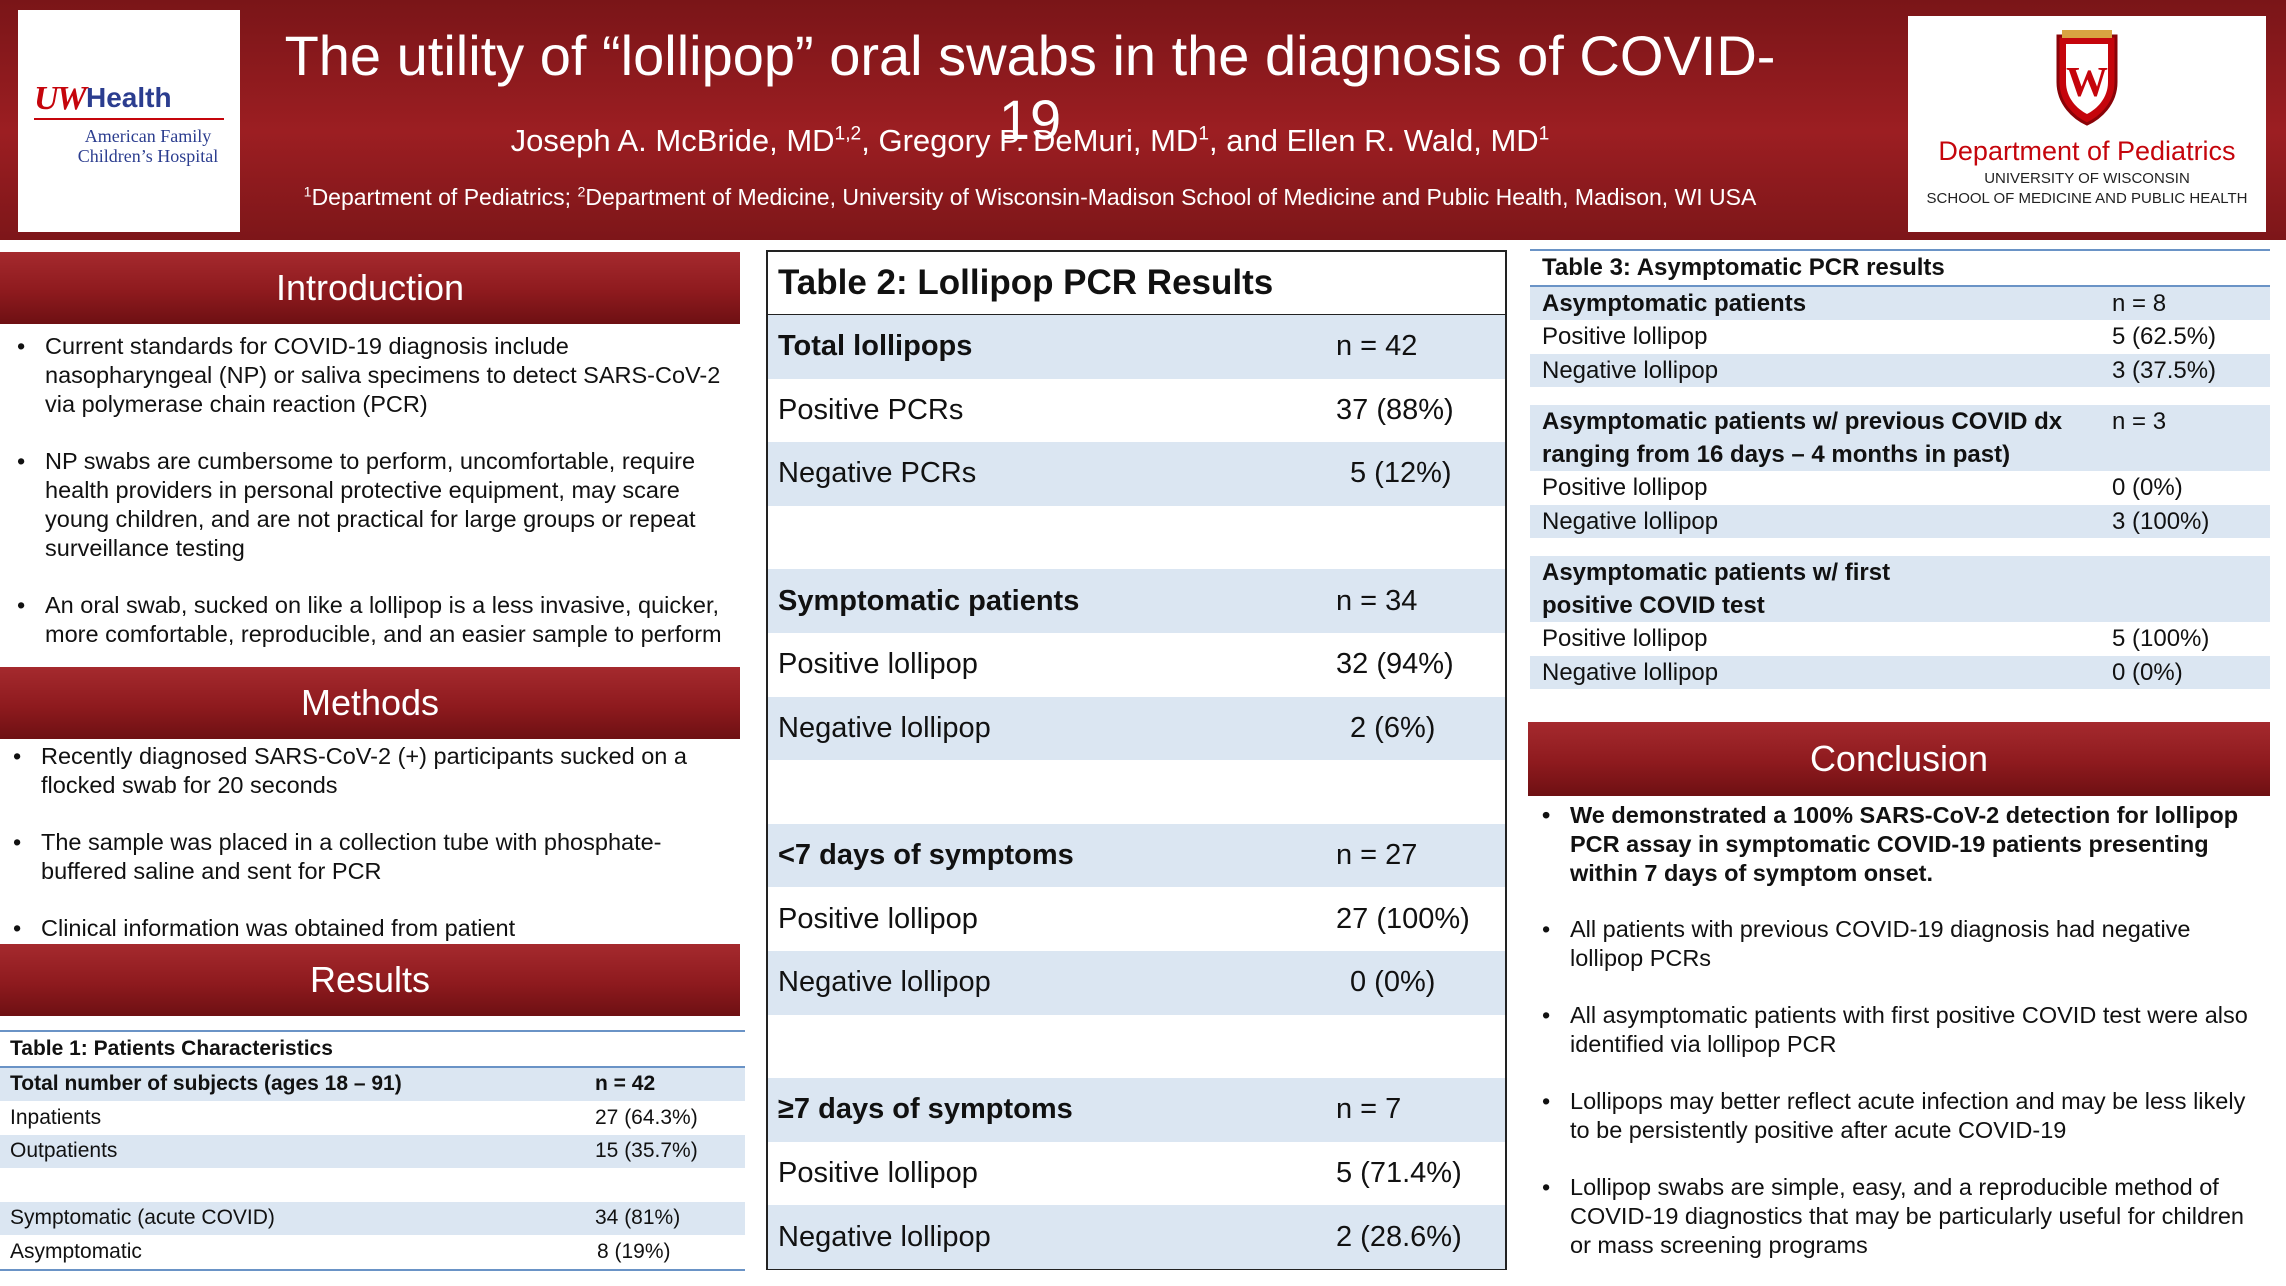 The image size is (2286, 1286). I want to click on table-cell-label: Positive PCRs, so click(871, 409).